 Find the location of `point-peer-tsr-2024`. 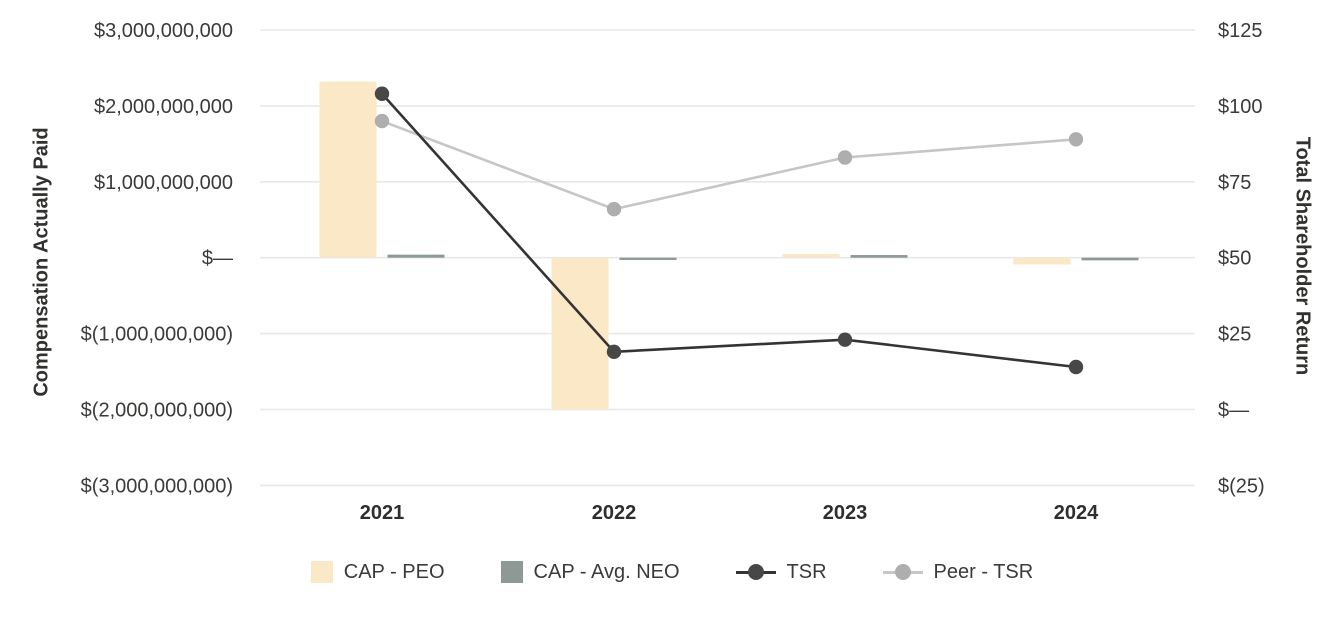

point-peer-tsr-2024 is located at coordinates (1076, 139).